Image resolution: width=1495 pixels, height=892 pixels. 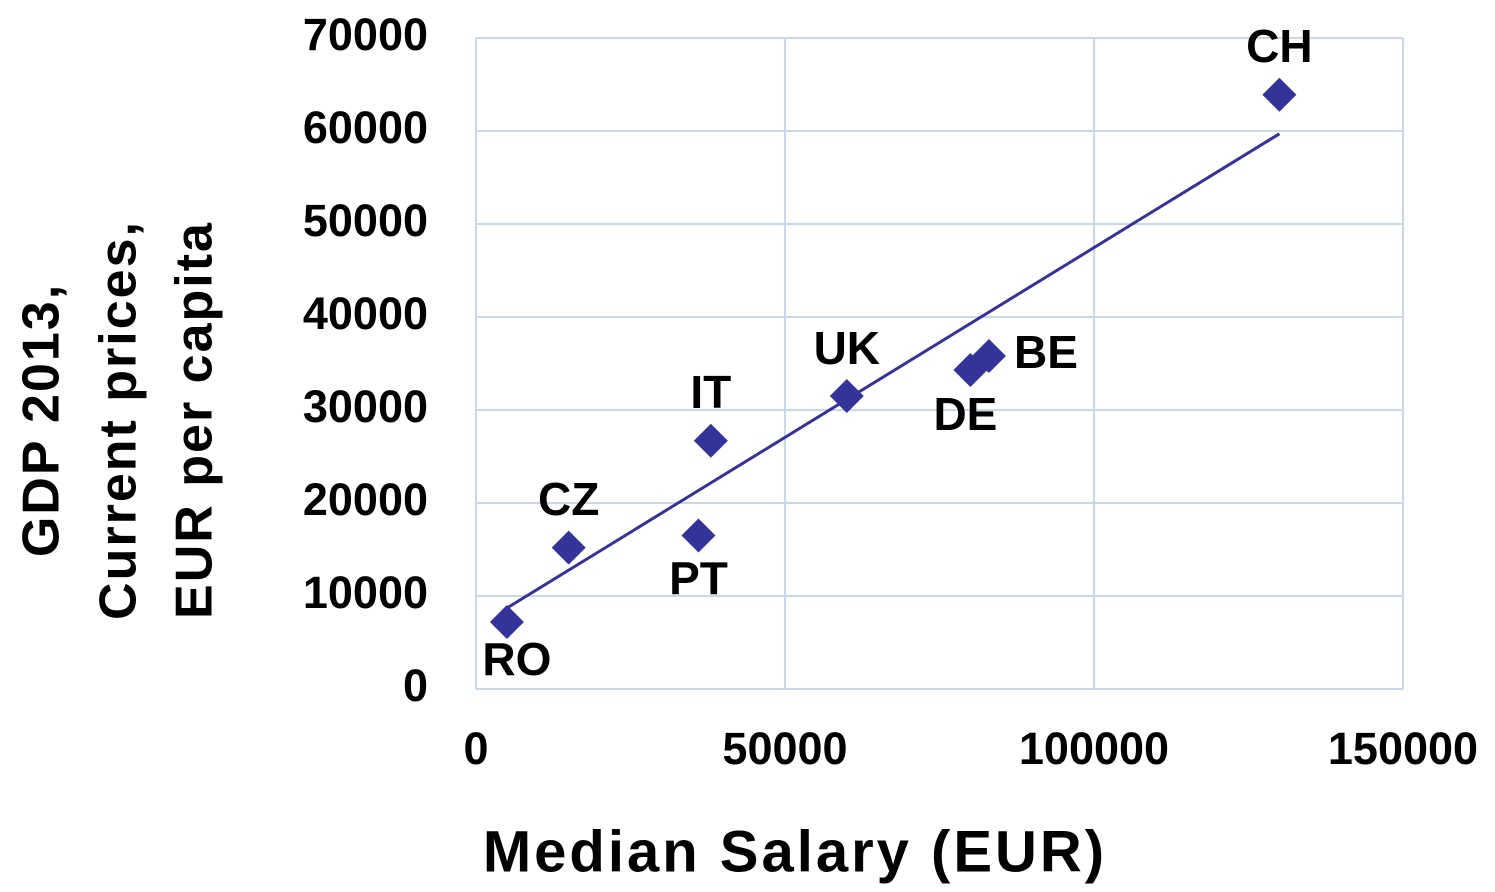 What do you see at coordinates (365, 499) in the screenshot?
I see `y-tick-label: 20000` at bounding box center [365, 499].